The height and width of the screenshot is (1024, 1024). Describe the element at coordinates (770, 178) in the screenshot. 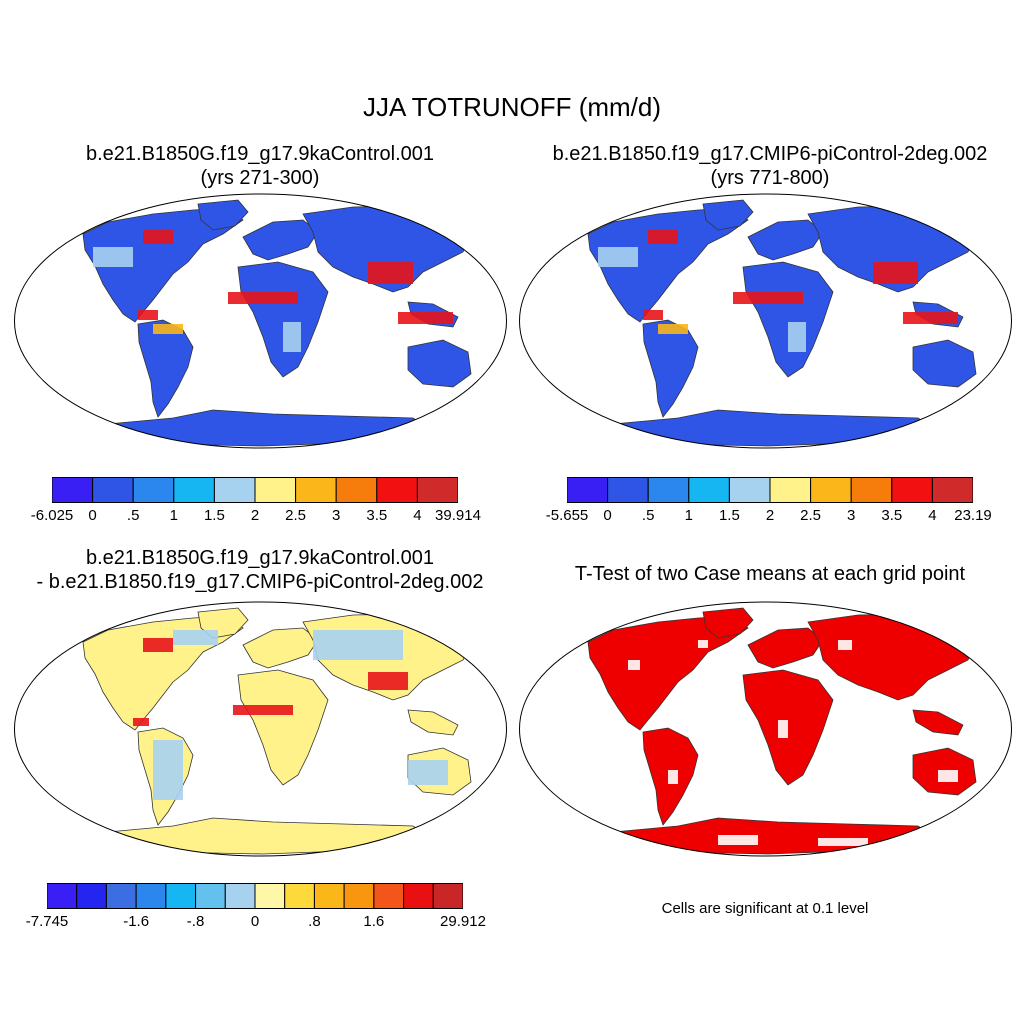

I see `panel2-title-line2: (yrs 771-800)` at that location.